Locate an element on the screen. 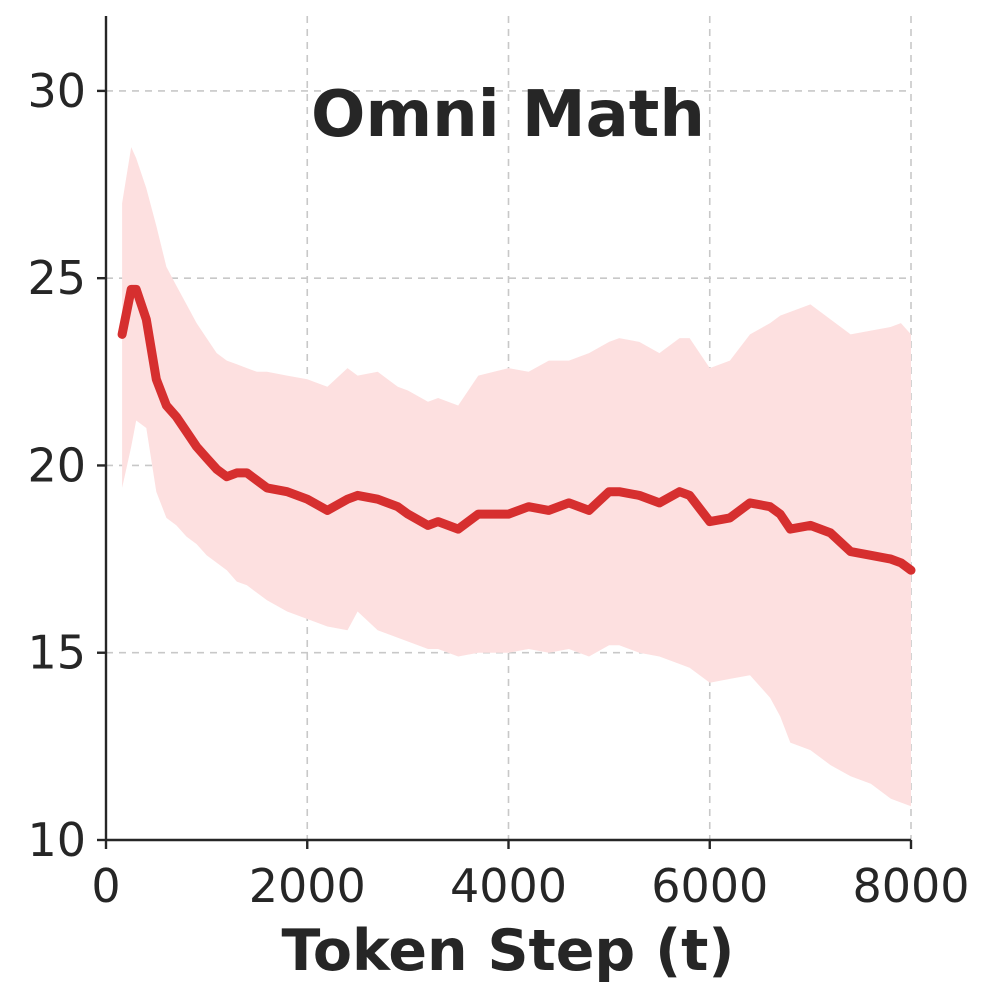  y-tick-label: 20 is located at coordinates (56, 465).